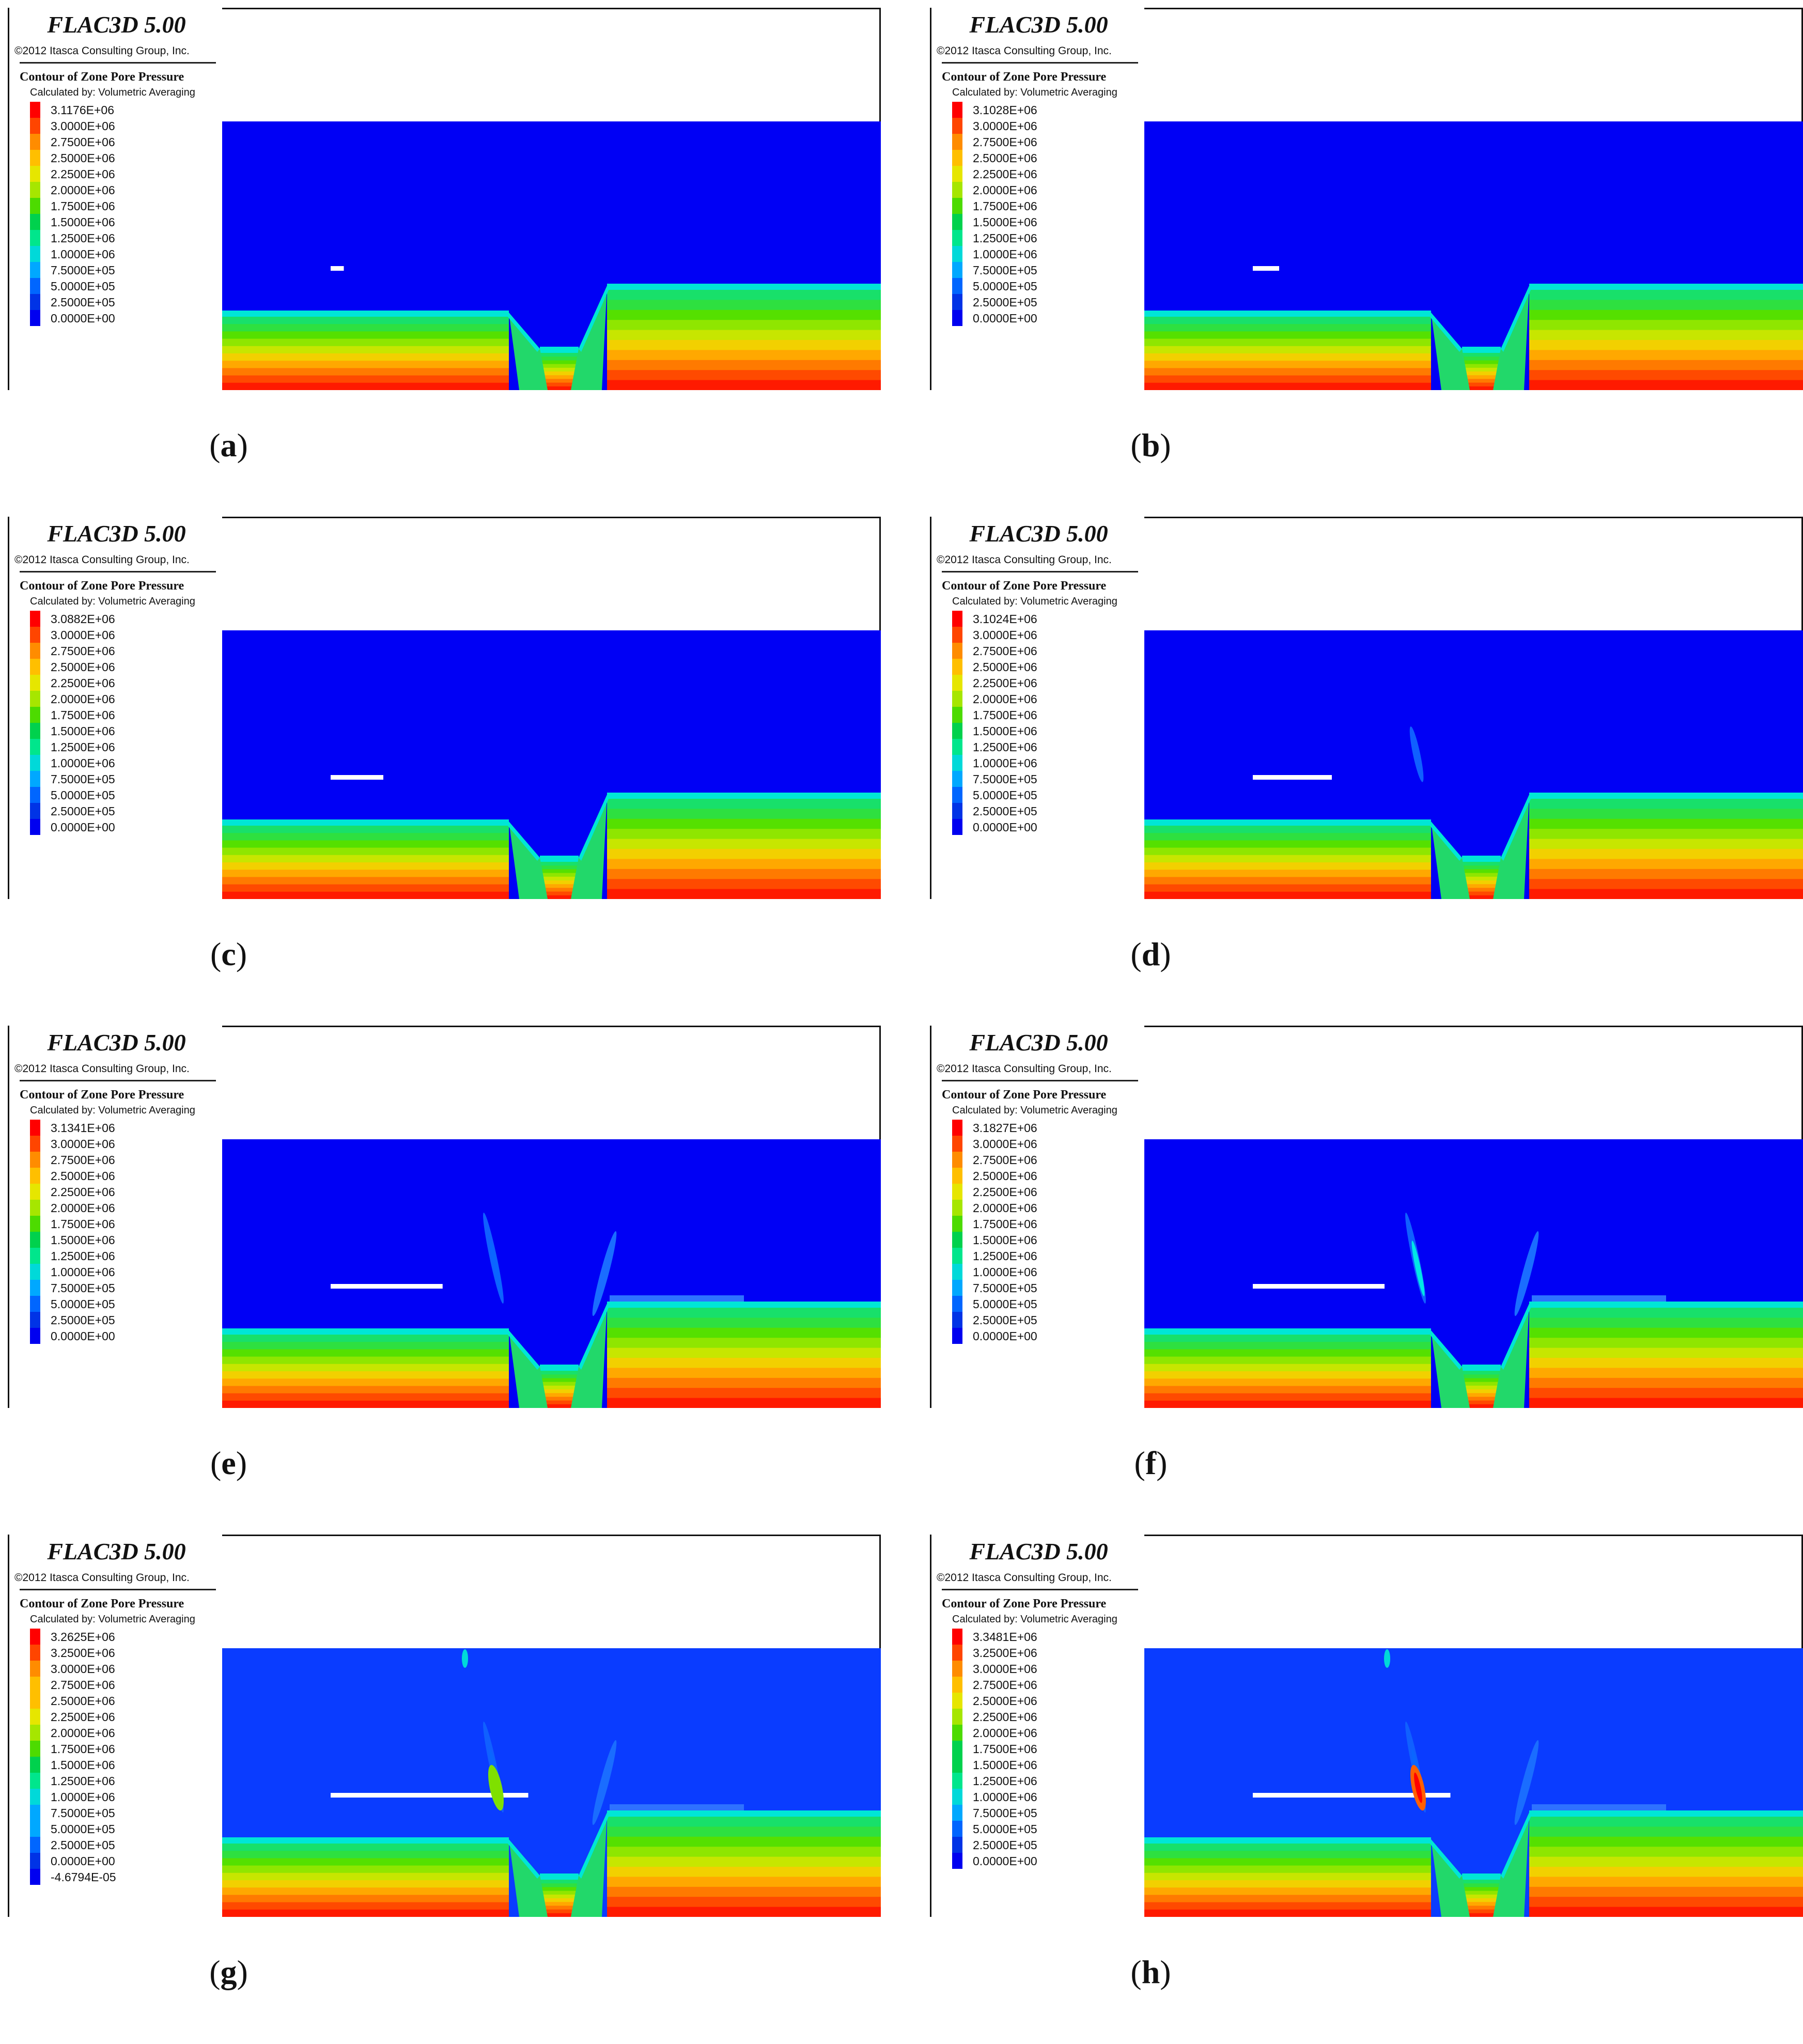 This screenshot has height=2044, width=1803. I want to click on scale-value: 2.5000E+05, so click(83, 1320).